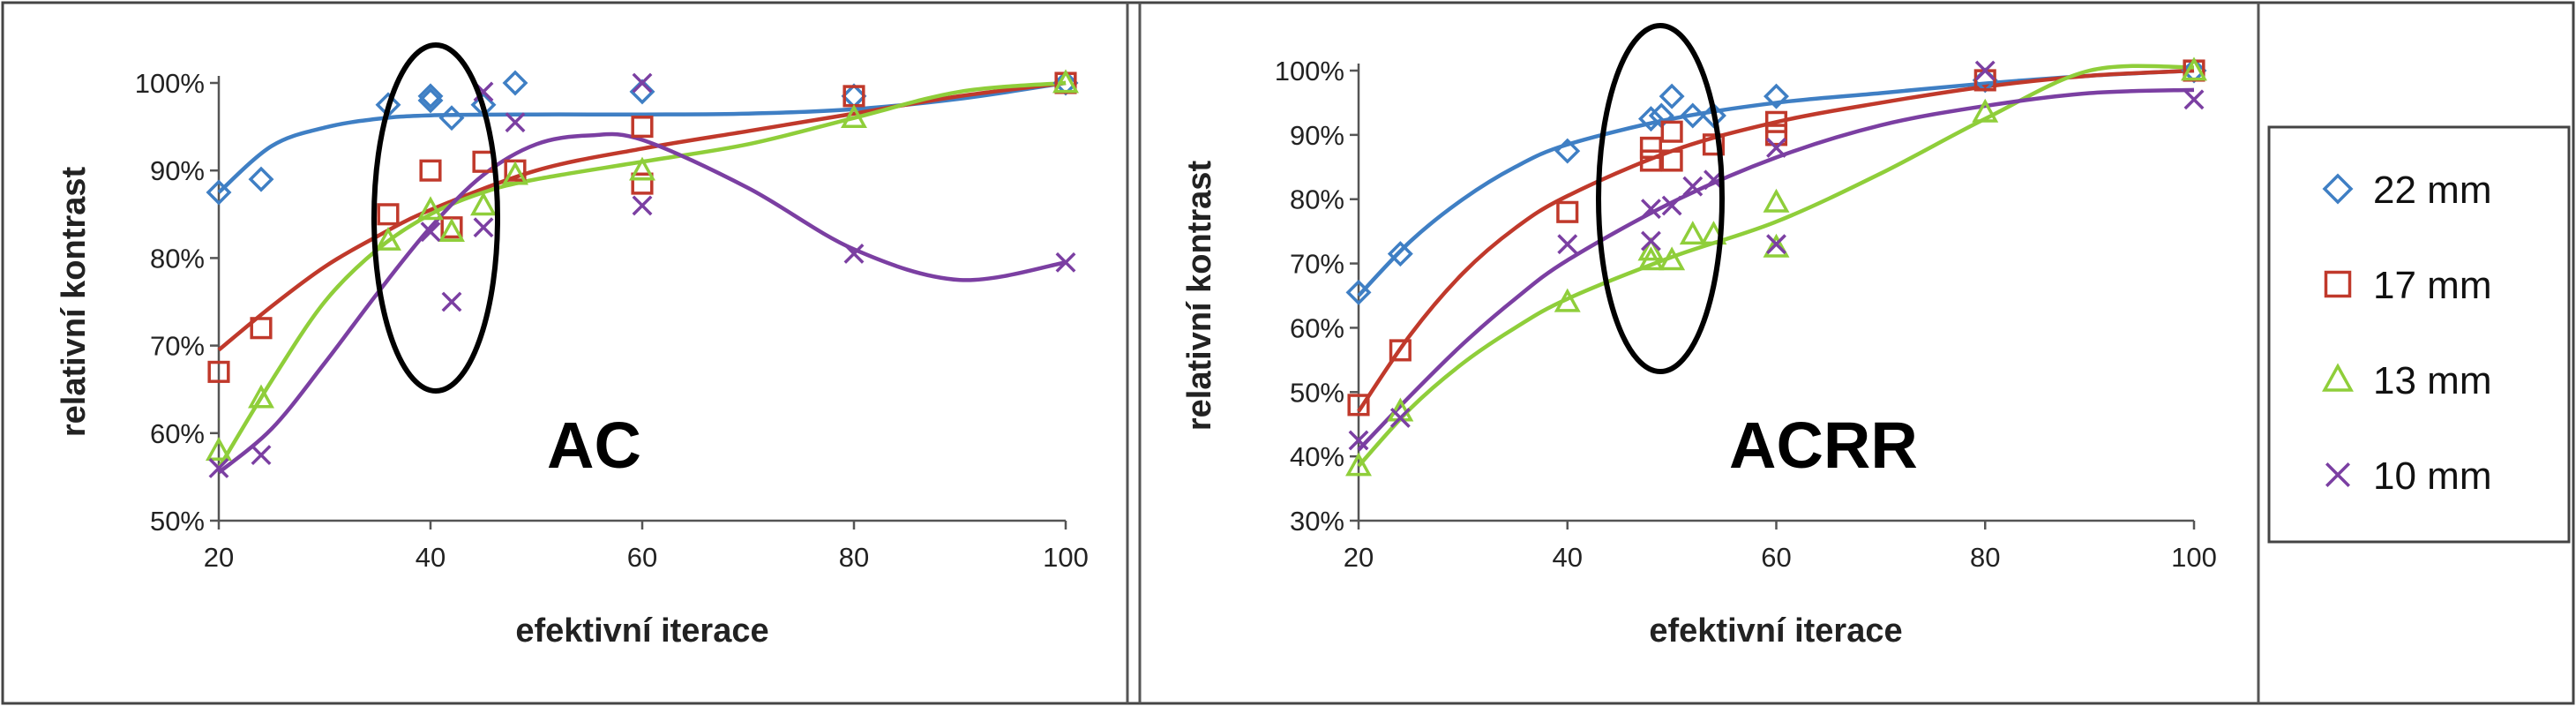 The image size is (2576, 706). I want to click on legend-label: 22 mm, so click(2432, 190).